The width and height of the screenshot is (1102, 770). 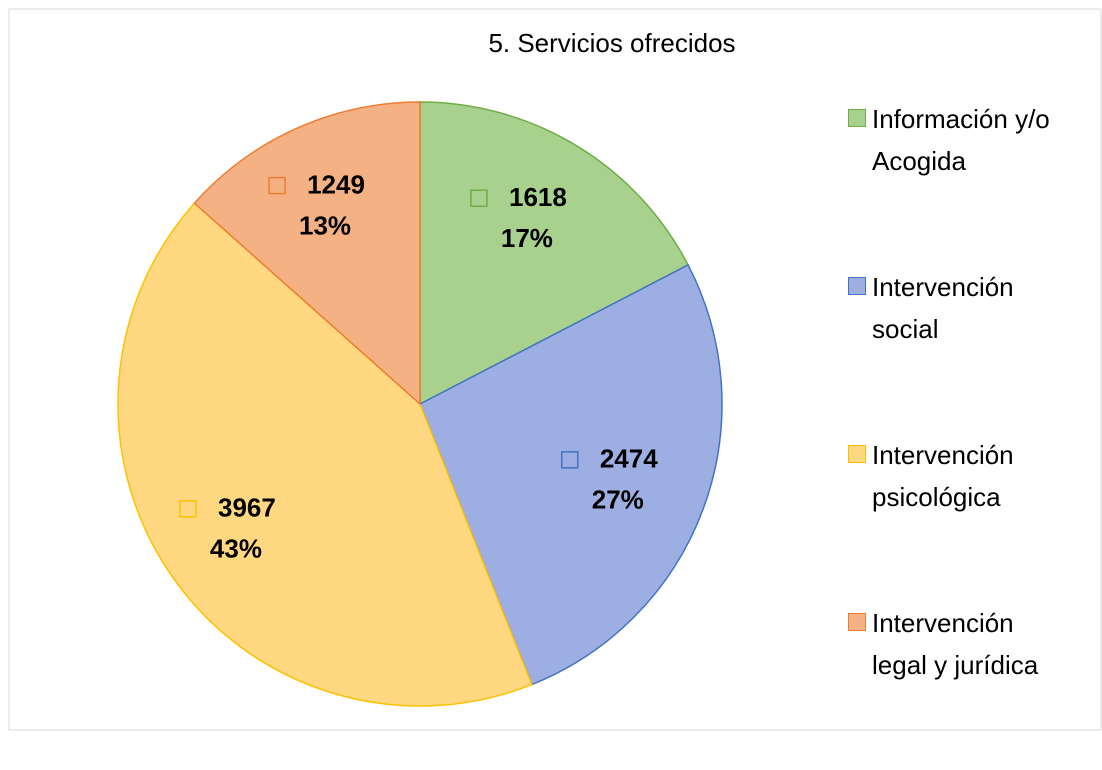 I want to click on legend-item: Intervención legal y jurídica, so click(x=973, y=686).